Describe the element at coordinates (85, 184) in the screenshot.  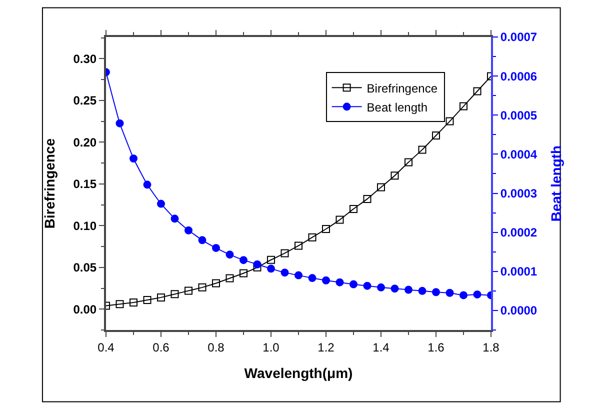
I see `y-tick-label: 0.15` at that location.